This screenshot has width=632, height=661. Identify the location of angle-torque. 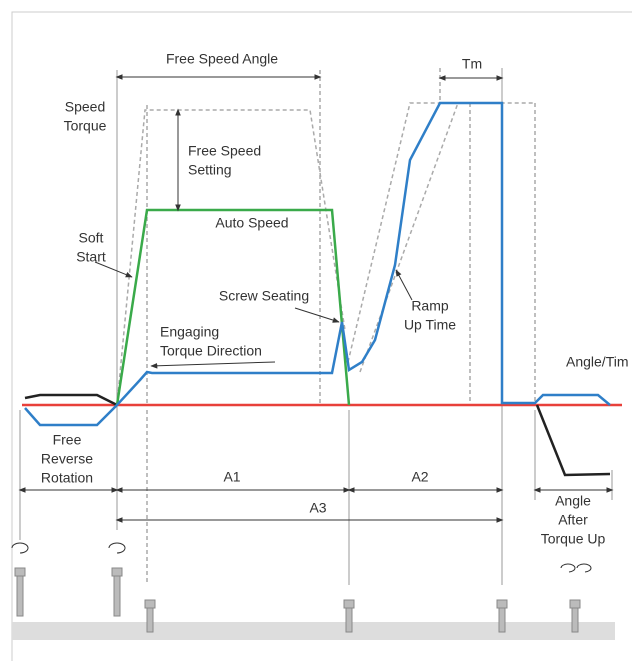
(573, 440).